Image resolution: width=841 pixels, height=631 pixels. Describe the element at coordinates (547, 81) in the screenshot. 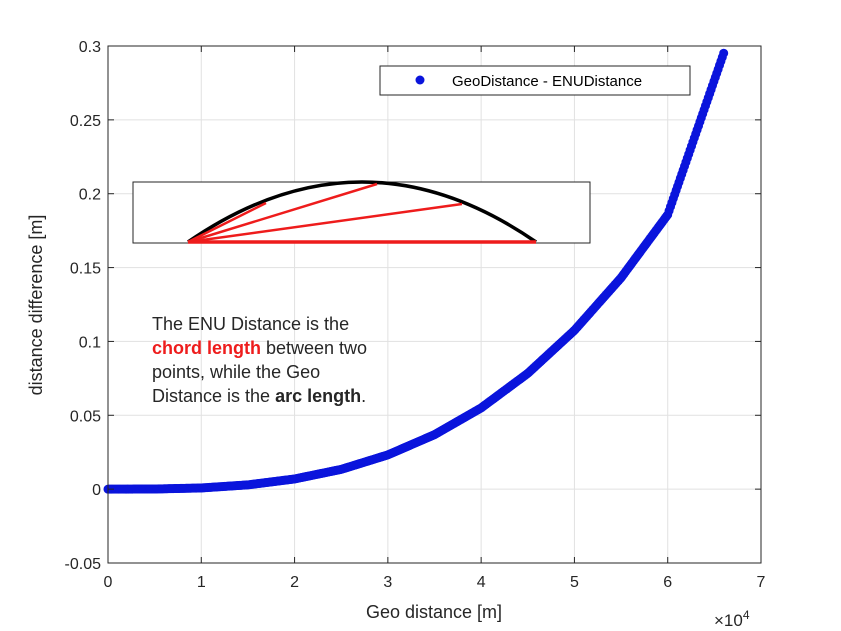

I see `legend-label: GeoDistance - ENUDistance` at that location.